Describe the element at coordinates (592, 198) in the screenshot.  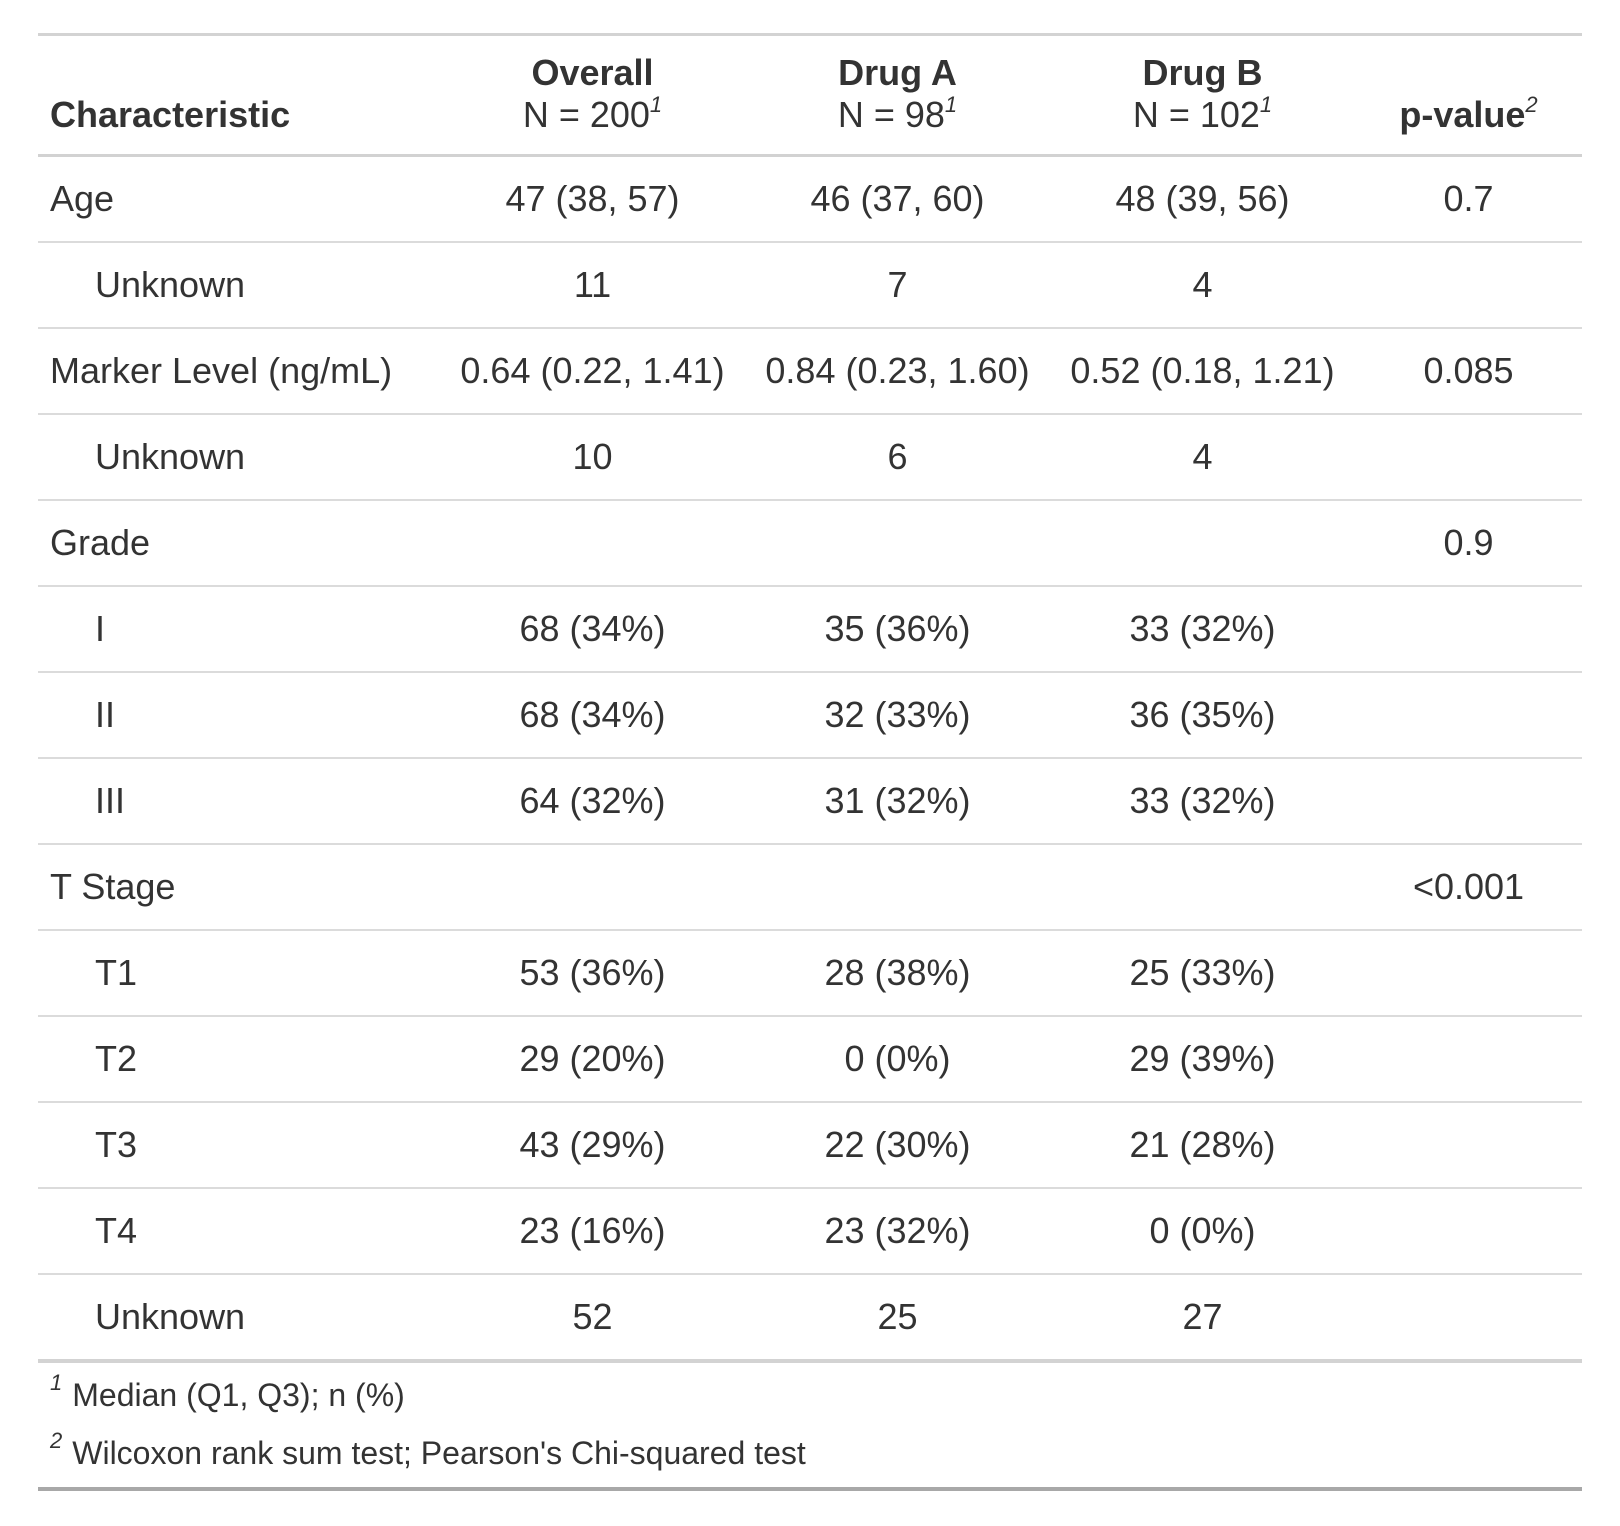
I see `cell-overall: 47 (38, 57)` at that location.